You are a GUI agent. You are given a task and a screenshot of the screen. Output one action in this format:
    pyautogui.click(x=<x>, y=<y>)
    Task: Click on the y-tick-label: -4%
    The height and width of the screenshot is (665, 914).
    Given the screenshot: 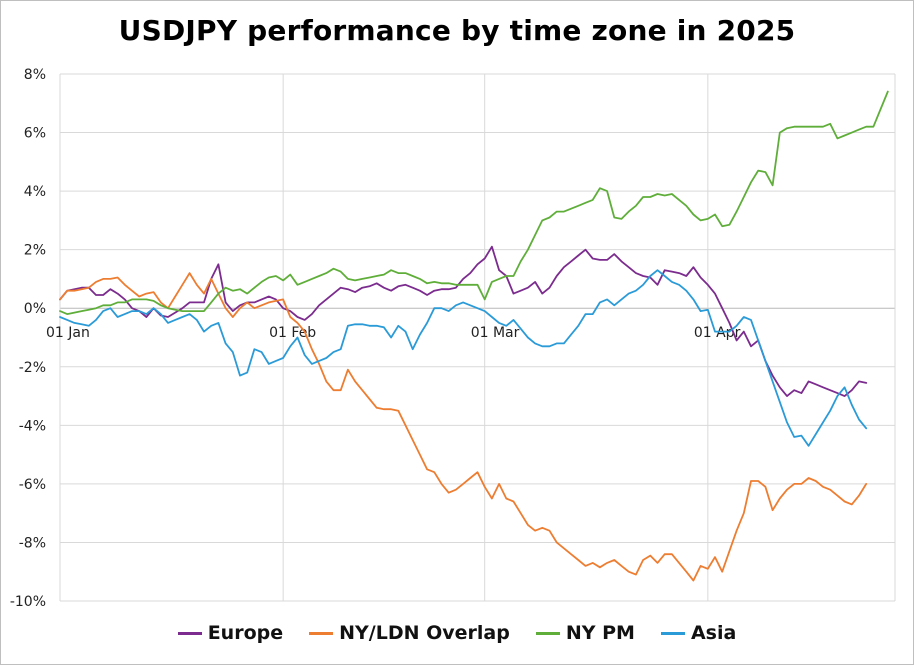 What is the action you would take?
    pyautogui.click(x=32, y=426)
    